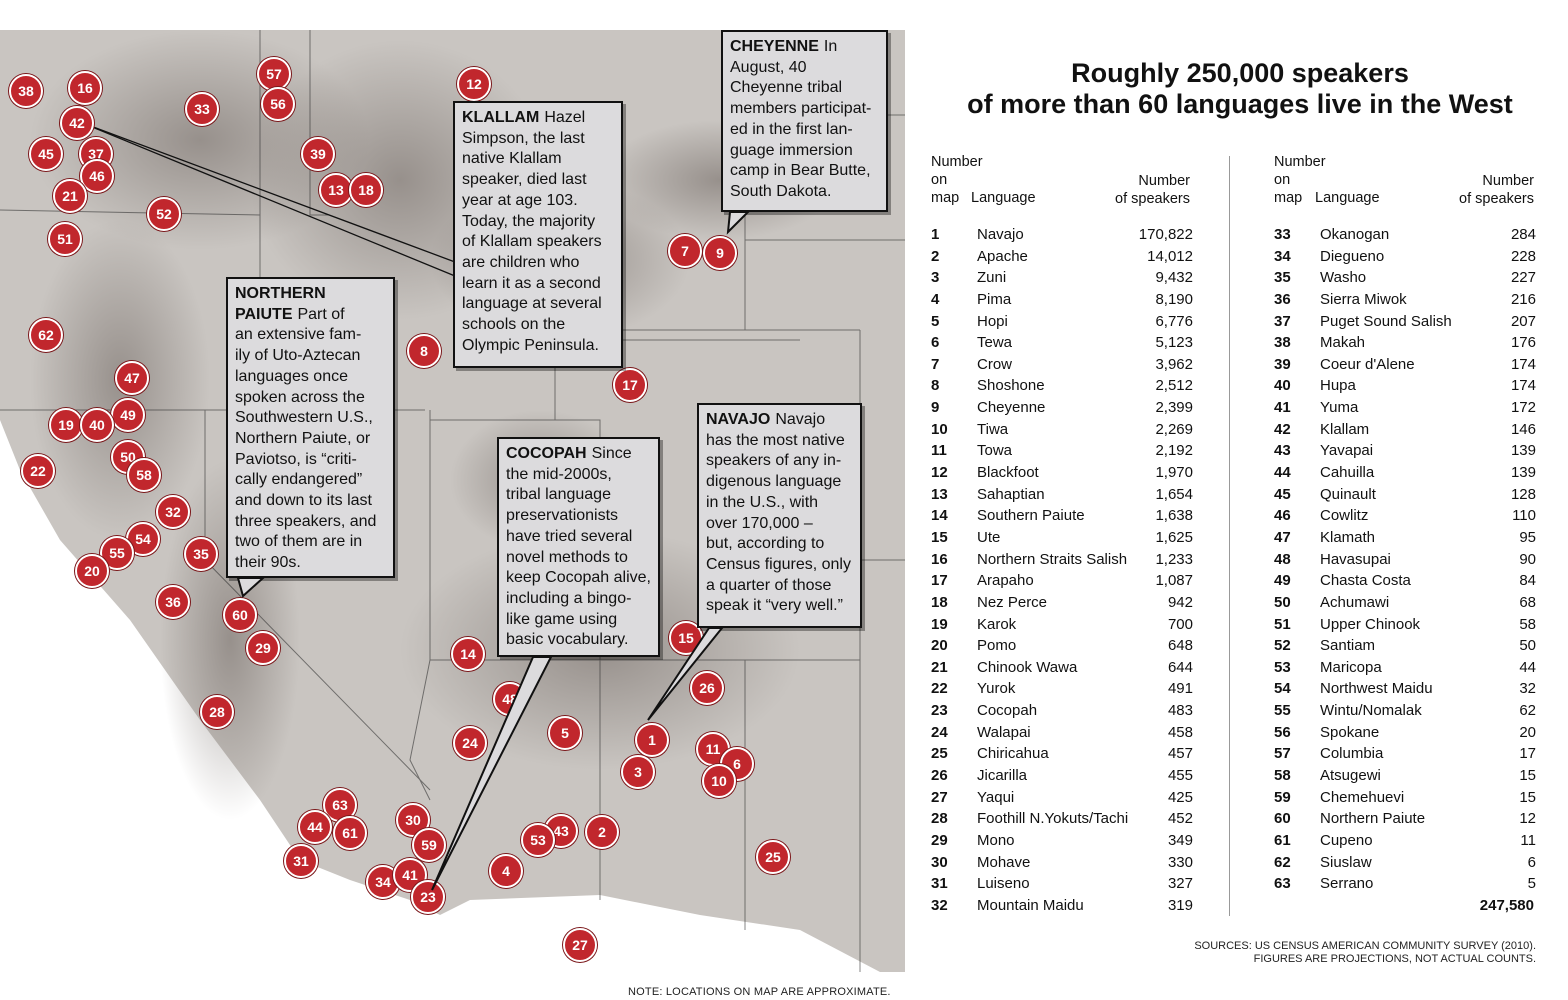 The image size is (1568, 1000). What do you see at coordinates (1527, 559) in the screenshot?
I see `row-speakers: 90` at bounding box center [1527, 559].